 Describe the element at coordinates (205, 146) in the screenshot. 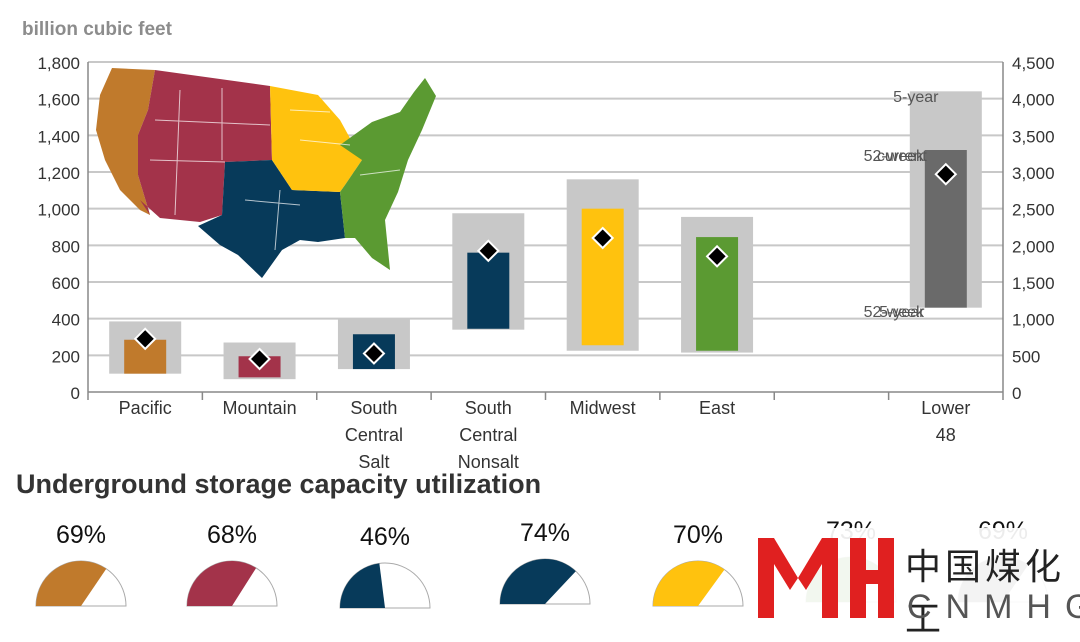

I see `map-region-mountain` at that location.